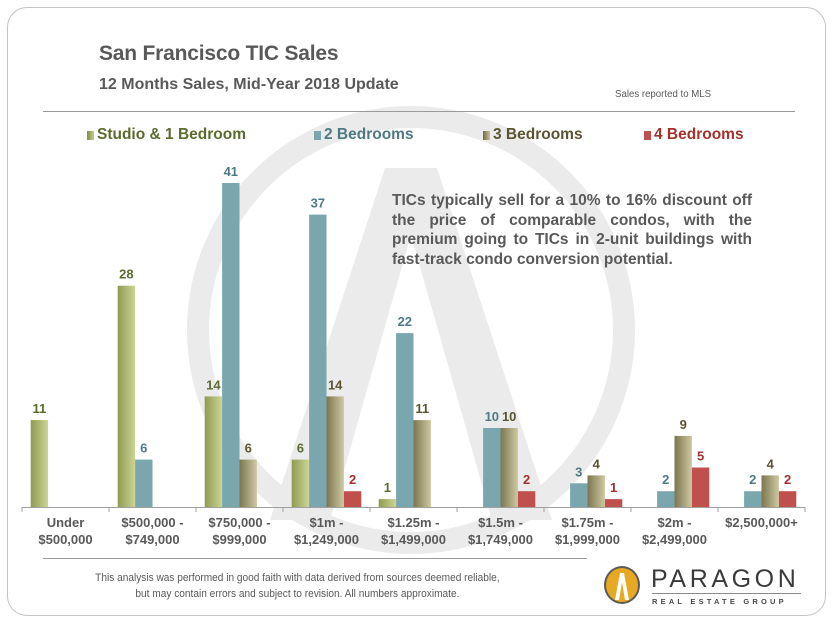  Describe the element at coordinates (326, 539) in the screenshot. I see `x-tick-label-3: $1,249,000` at that location.